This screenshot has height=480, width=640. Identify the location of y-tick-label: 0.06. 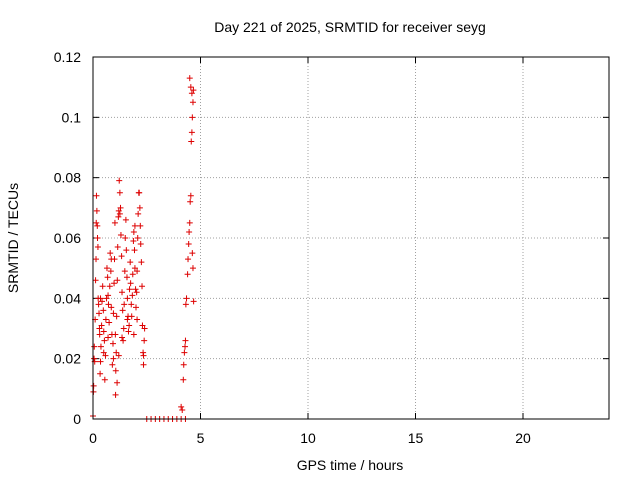
(67, 238).